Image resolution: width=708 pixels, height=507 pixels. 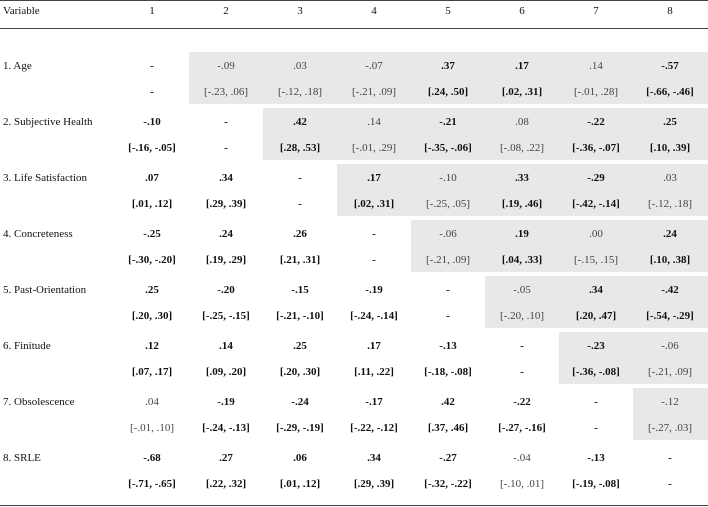 What do you see at coordinates (448, 148) in the screenshot?
I see `confidence-interval: [-.35, -.06]` at bounding box center [448, 148].